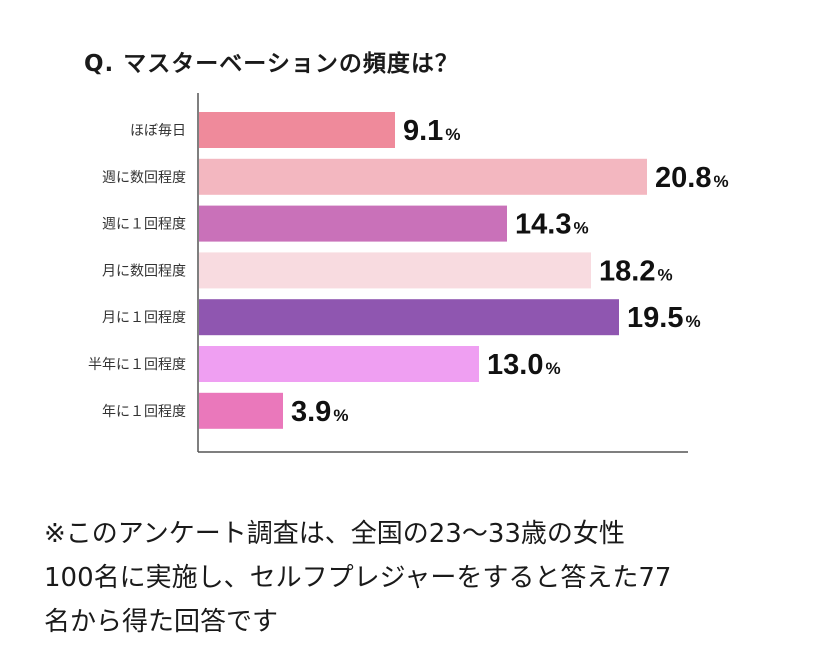 This screenshot has width=828, height=668. I want to click on category-label-7: 年に１回程度, so click(144, 412).